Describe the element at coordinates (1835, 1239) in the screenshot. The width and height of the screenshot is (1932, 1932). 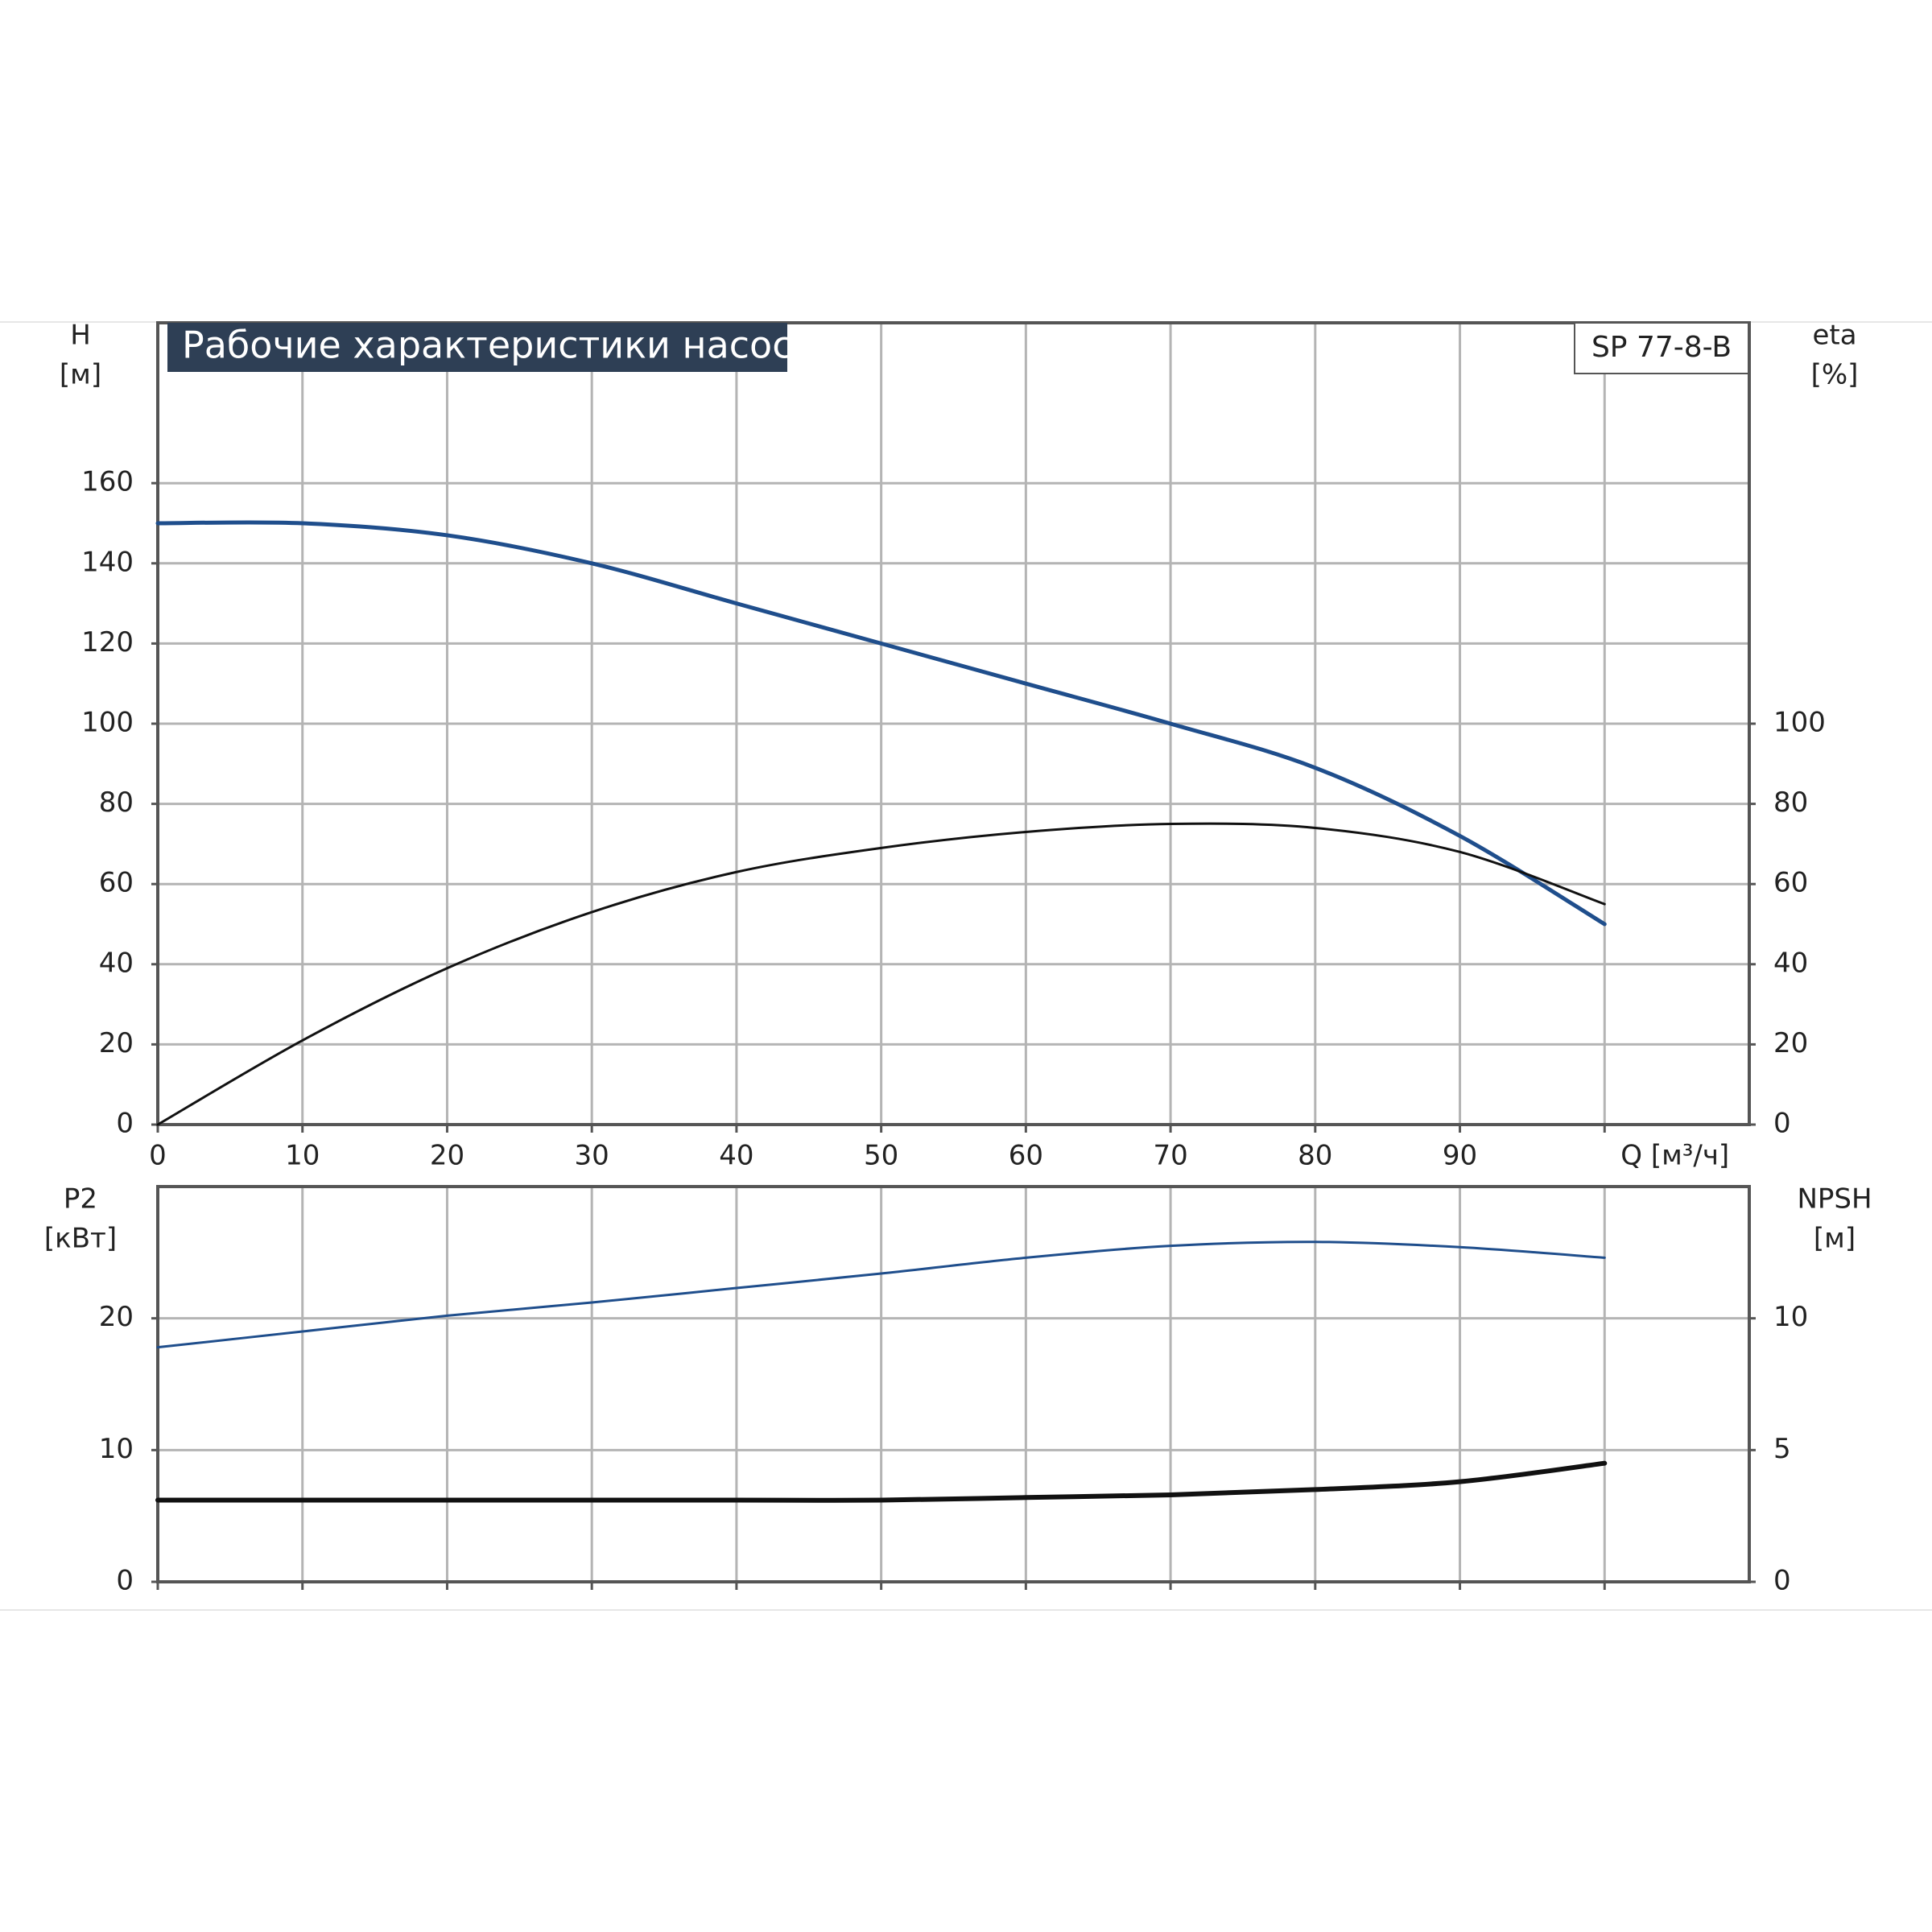
I see `y2-axis-unit: [м]` at that location.